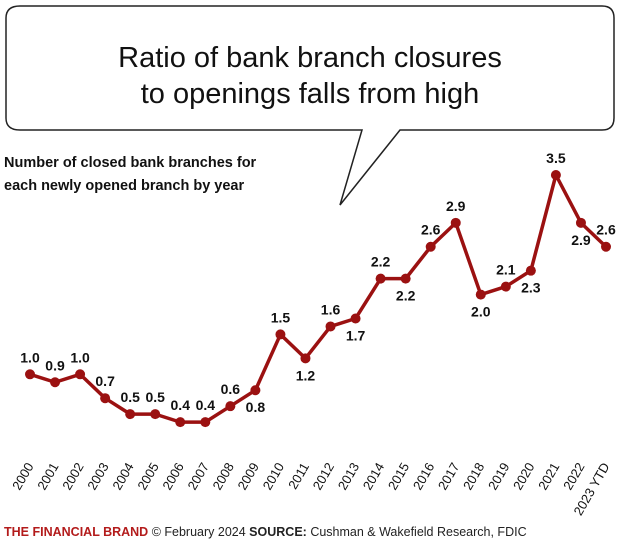 The height and width of the screenshot is (550, 620). What do you see at coordinates (418, 532) in the screenshot?
I see `source: Cushman & Wakefield Research, FDIC` at bounding box center [418, 532].